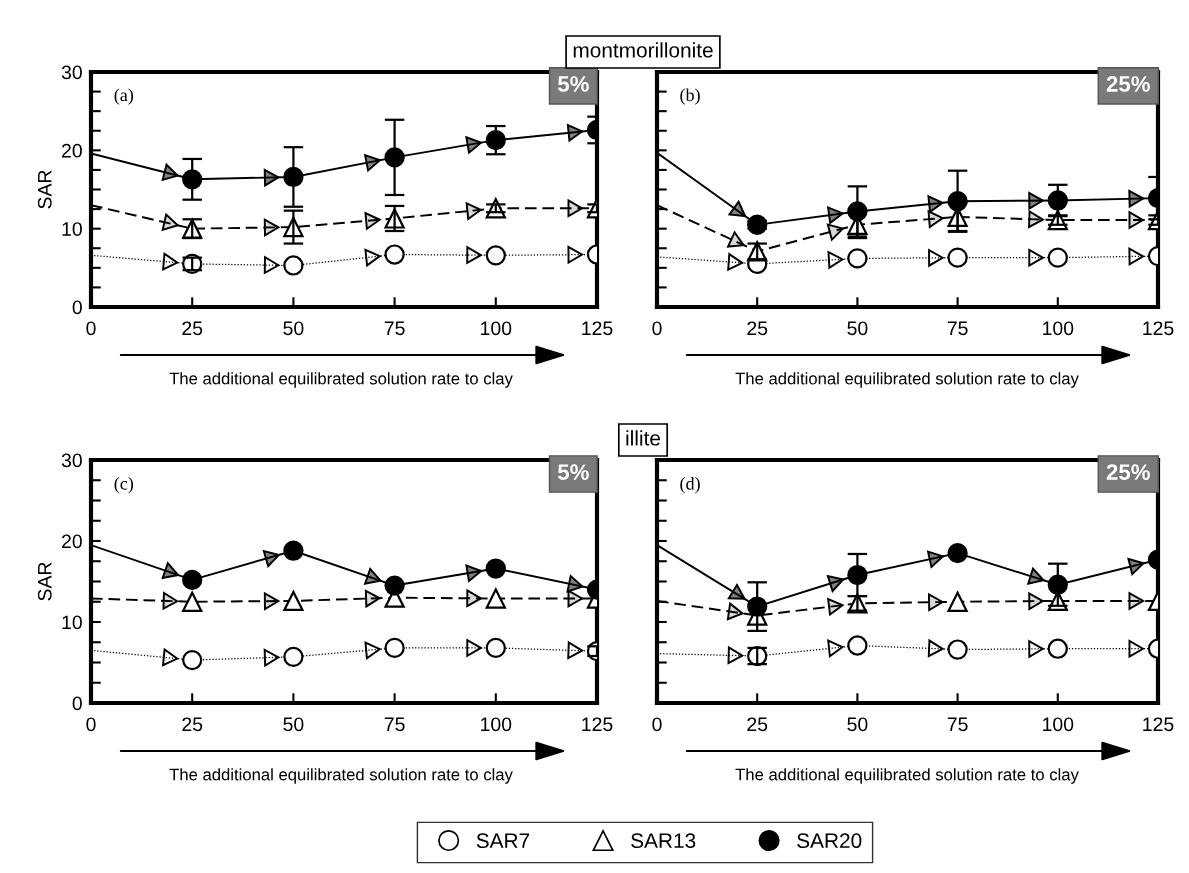  Describe the element at coordinates (663, 841) in the screenshot. I see `legend-label: SAR13` at that location.